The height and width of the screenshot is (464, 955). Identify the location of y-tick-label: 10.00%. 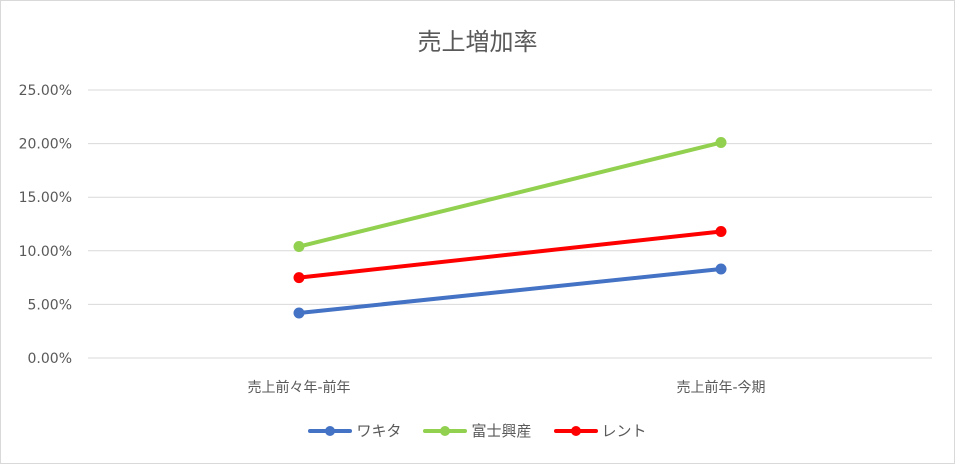
(45, 252).